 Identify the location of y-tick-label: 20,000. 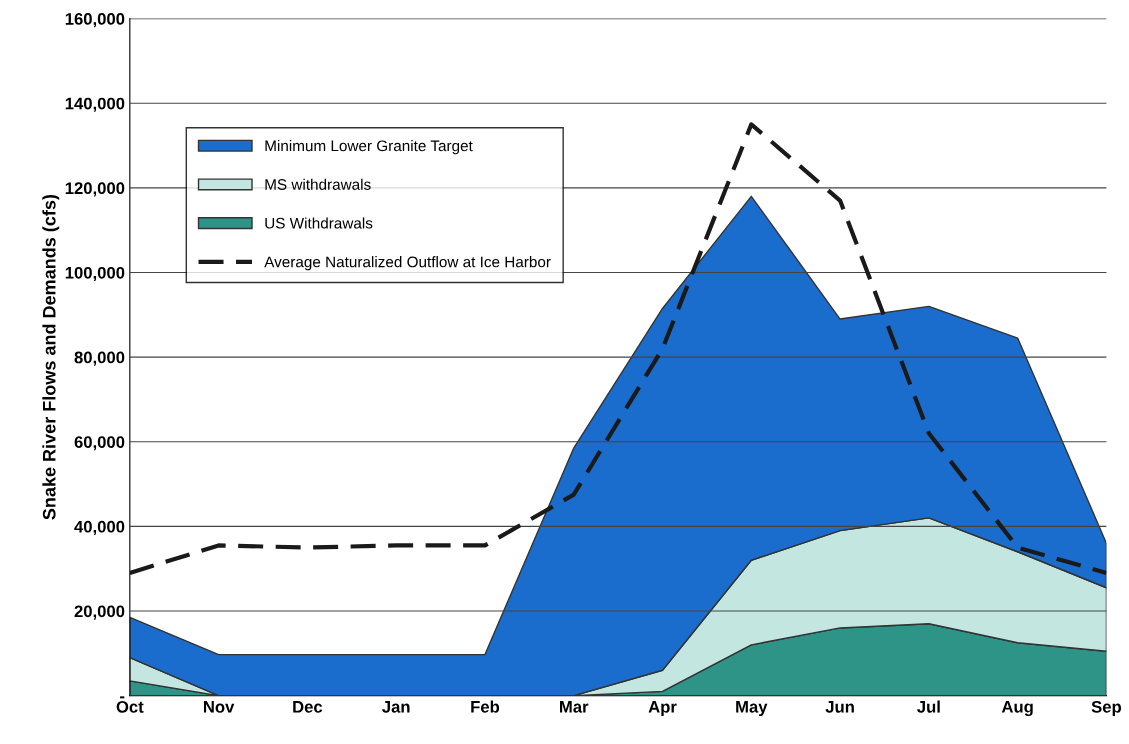
(99, 612).